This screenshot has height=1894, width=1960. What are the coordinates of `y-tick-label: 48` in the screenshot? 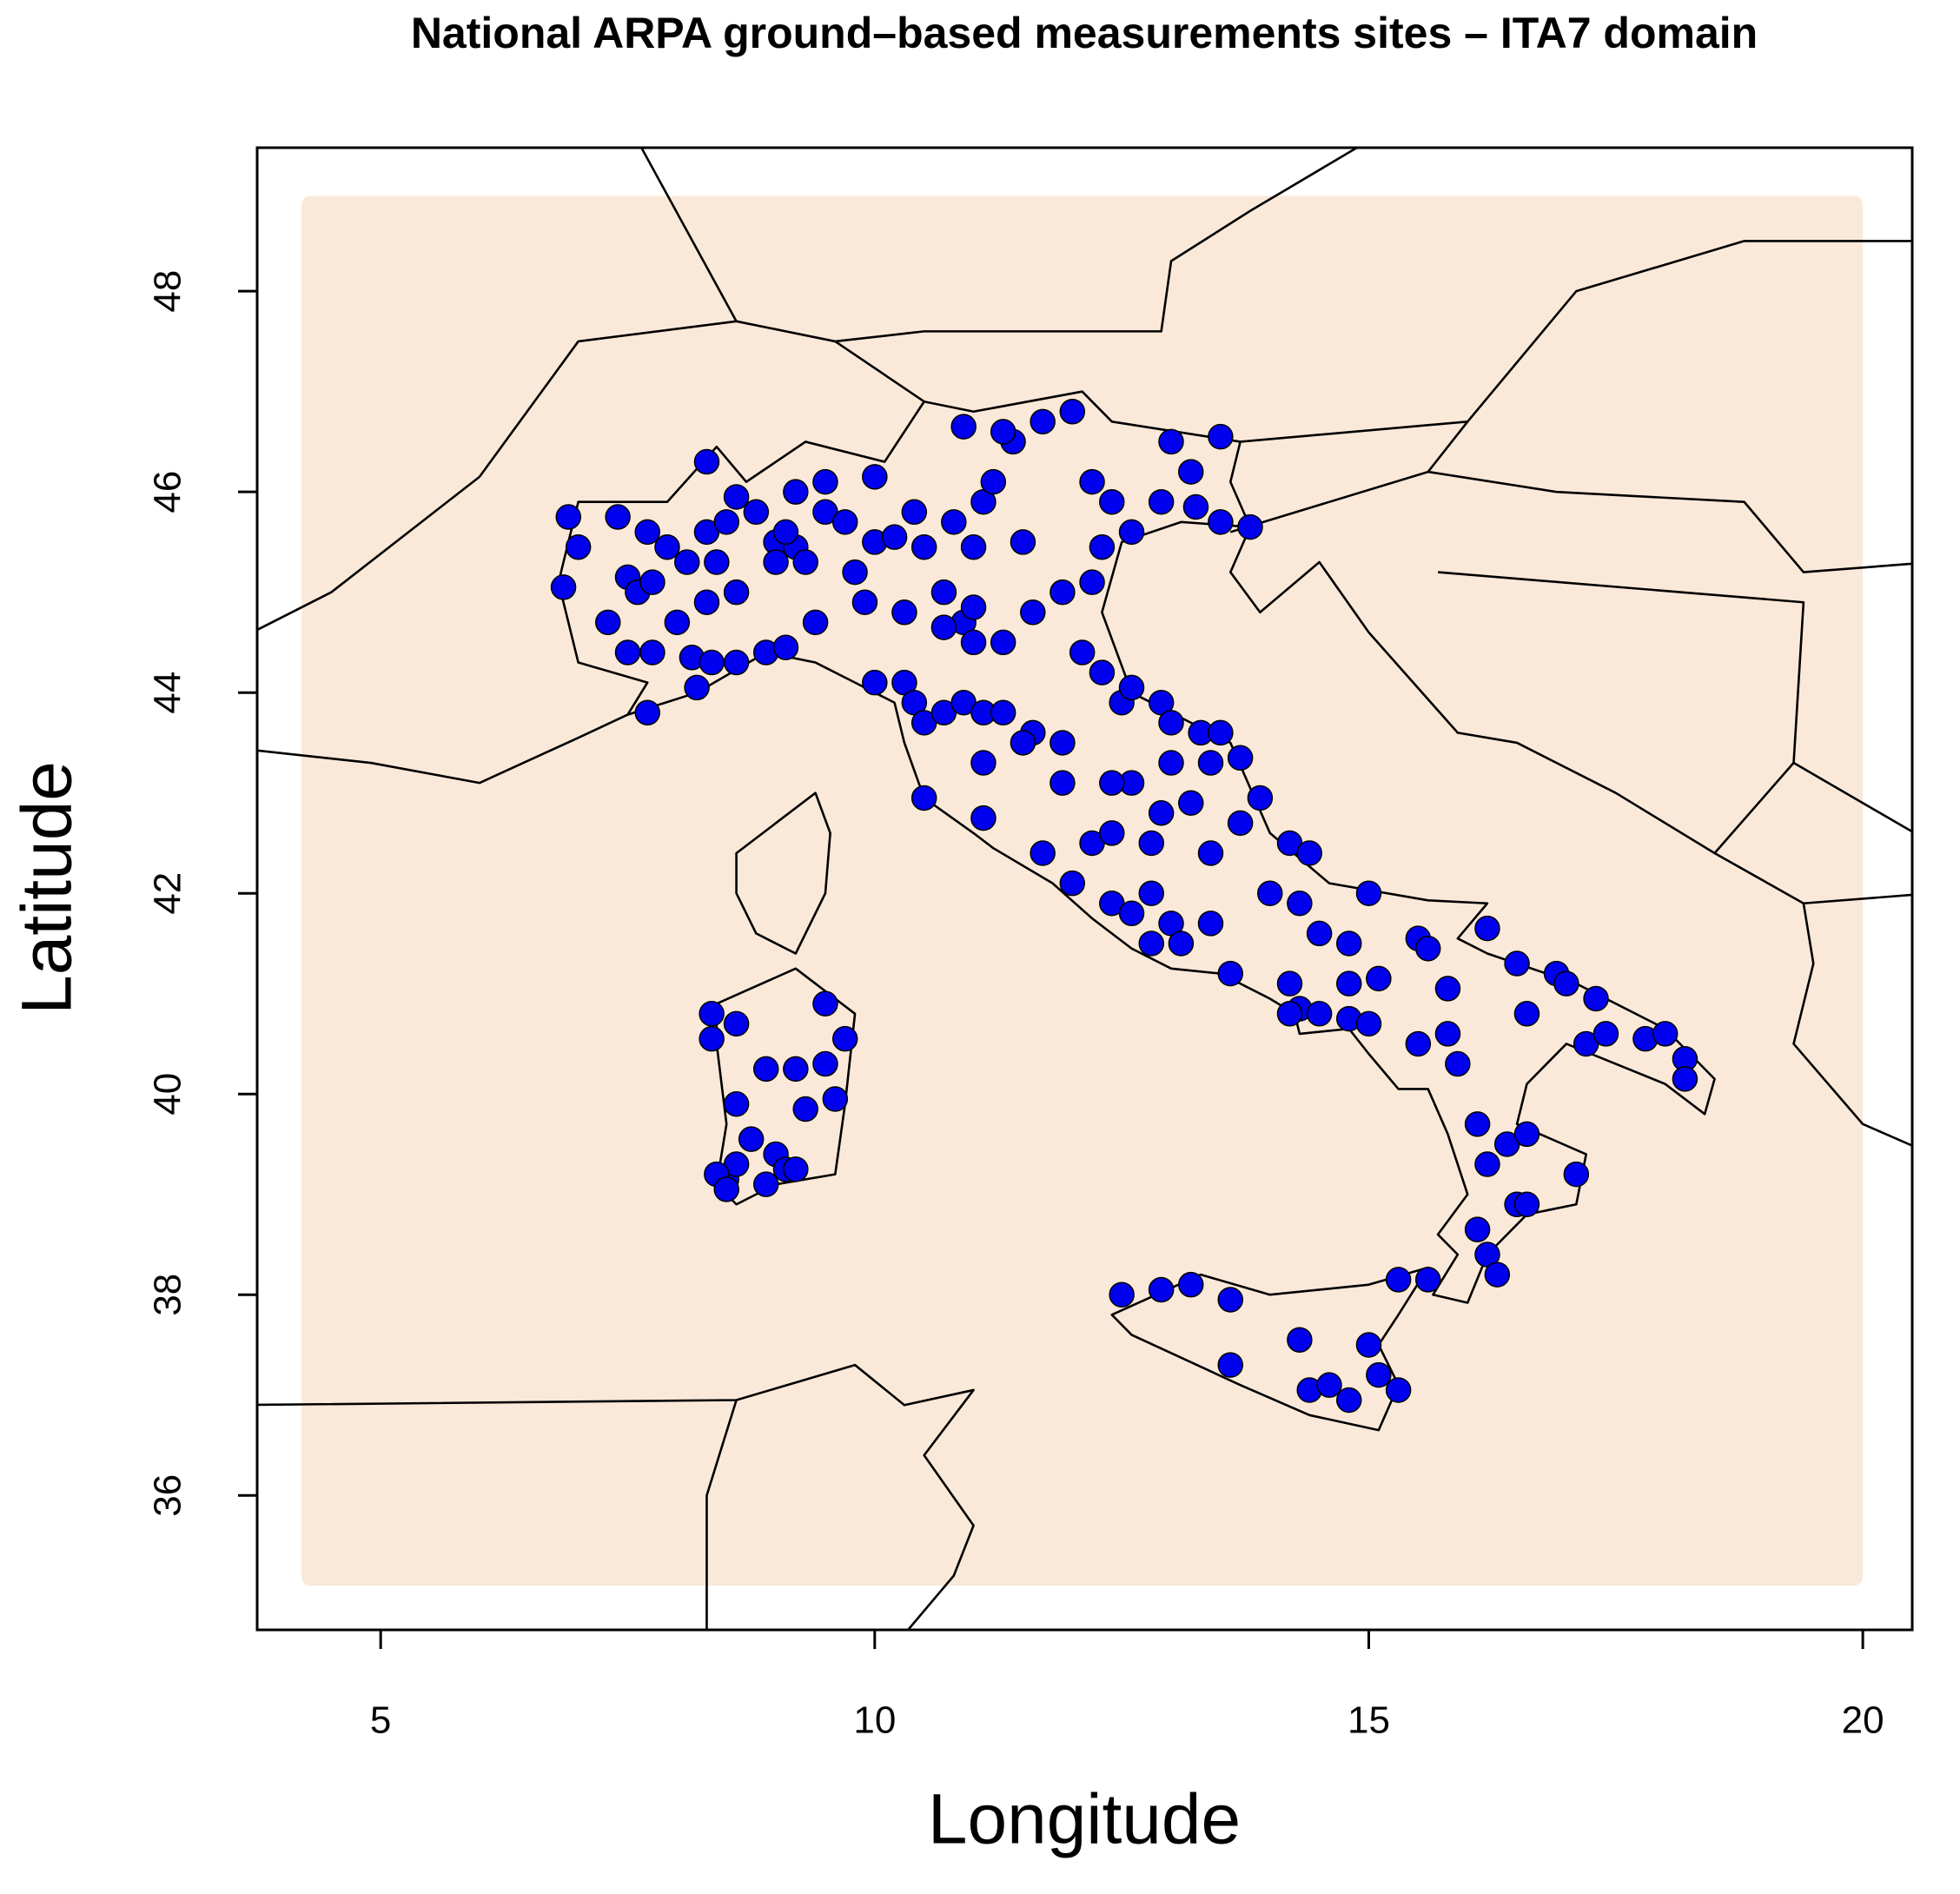 It's located at (168, 291).